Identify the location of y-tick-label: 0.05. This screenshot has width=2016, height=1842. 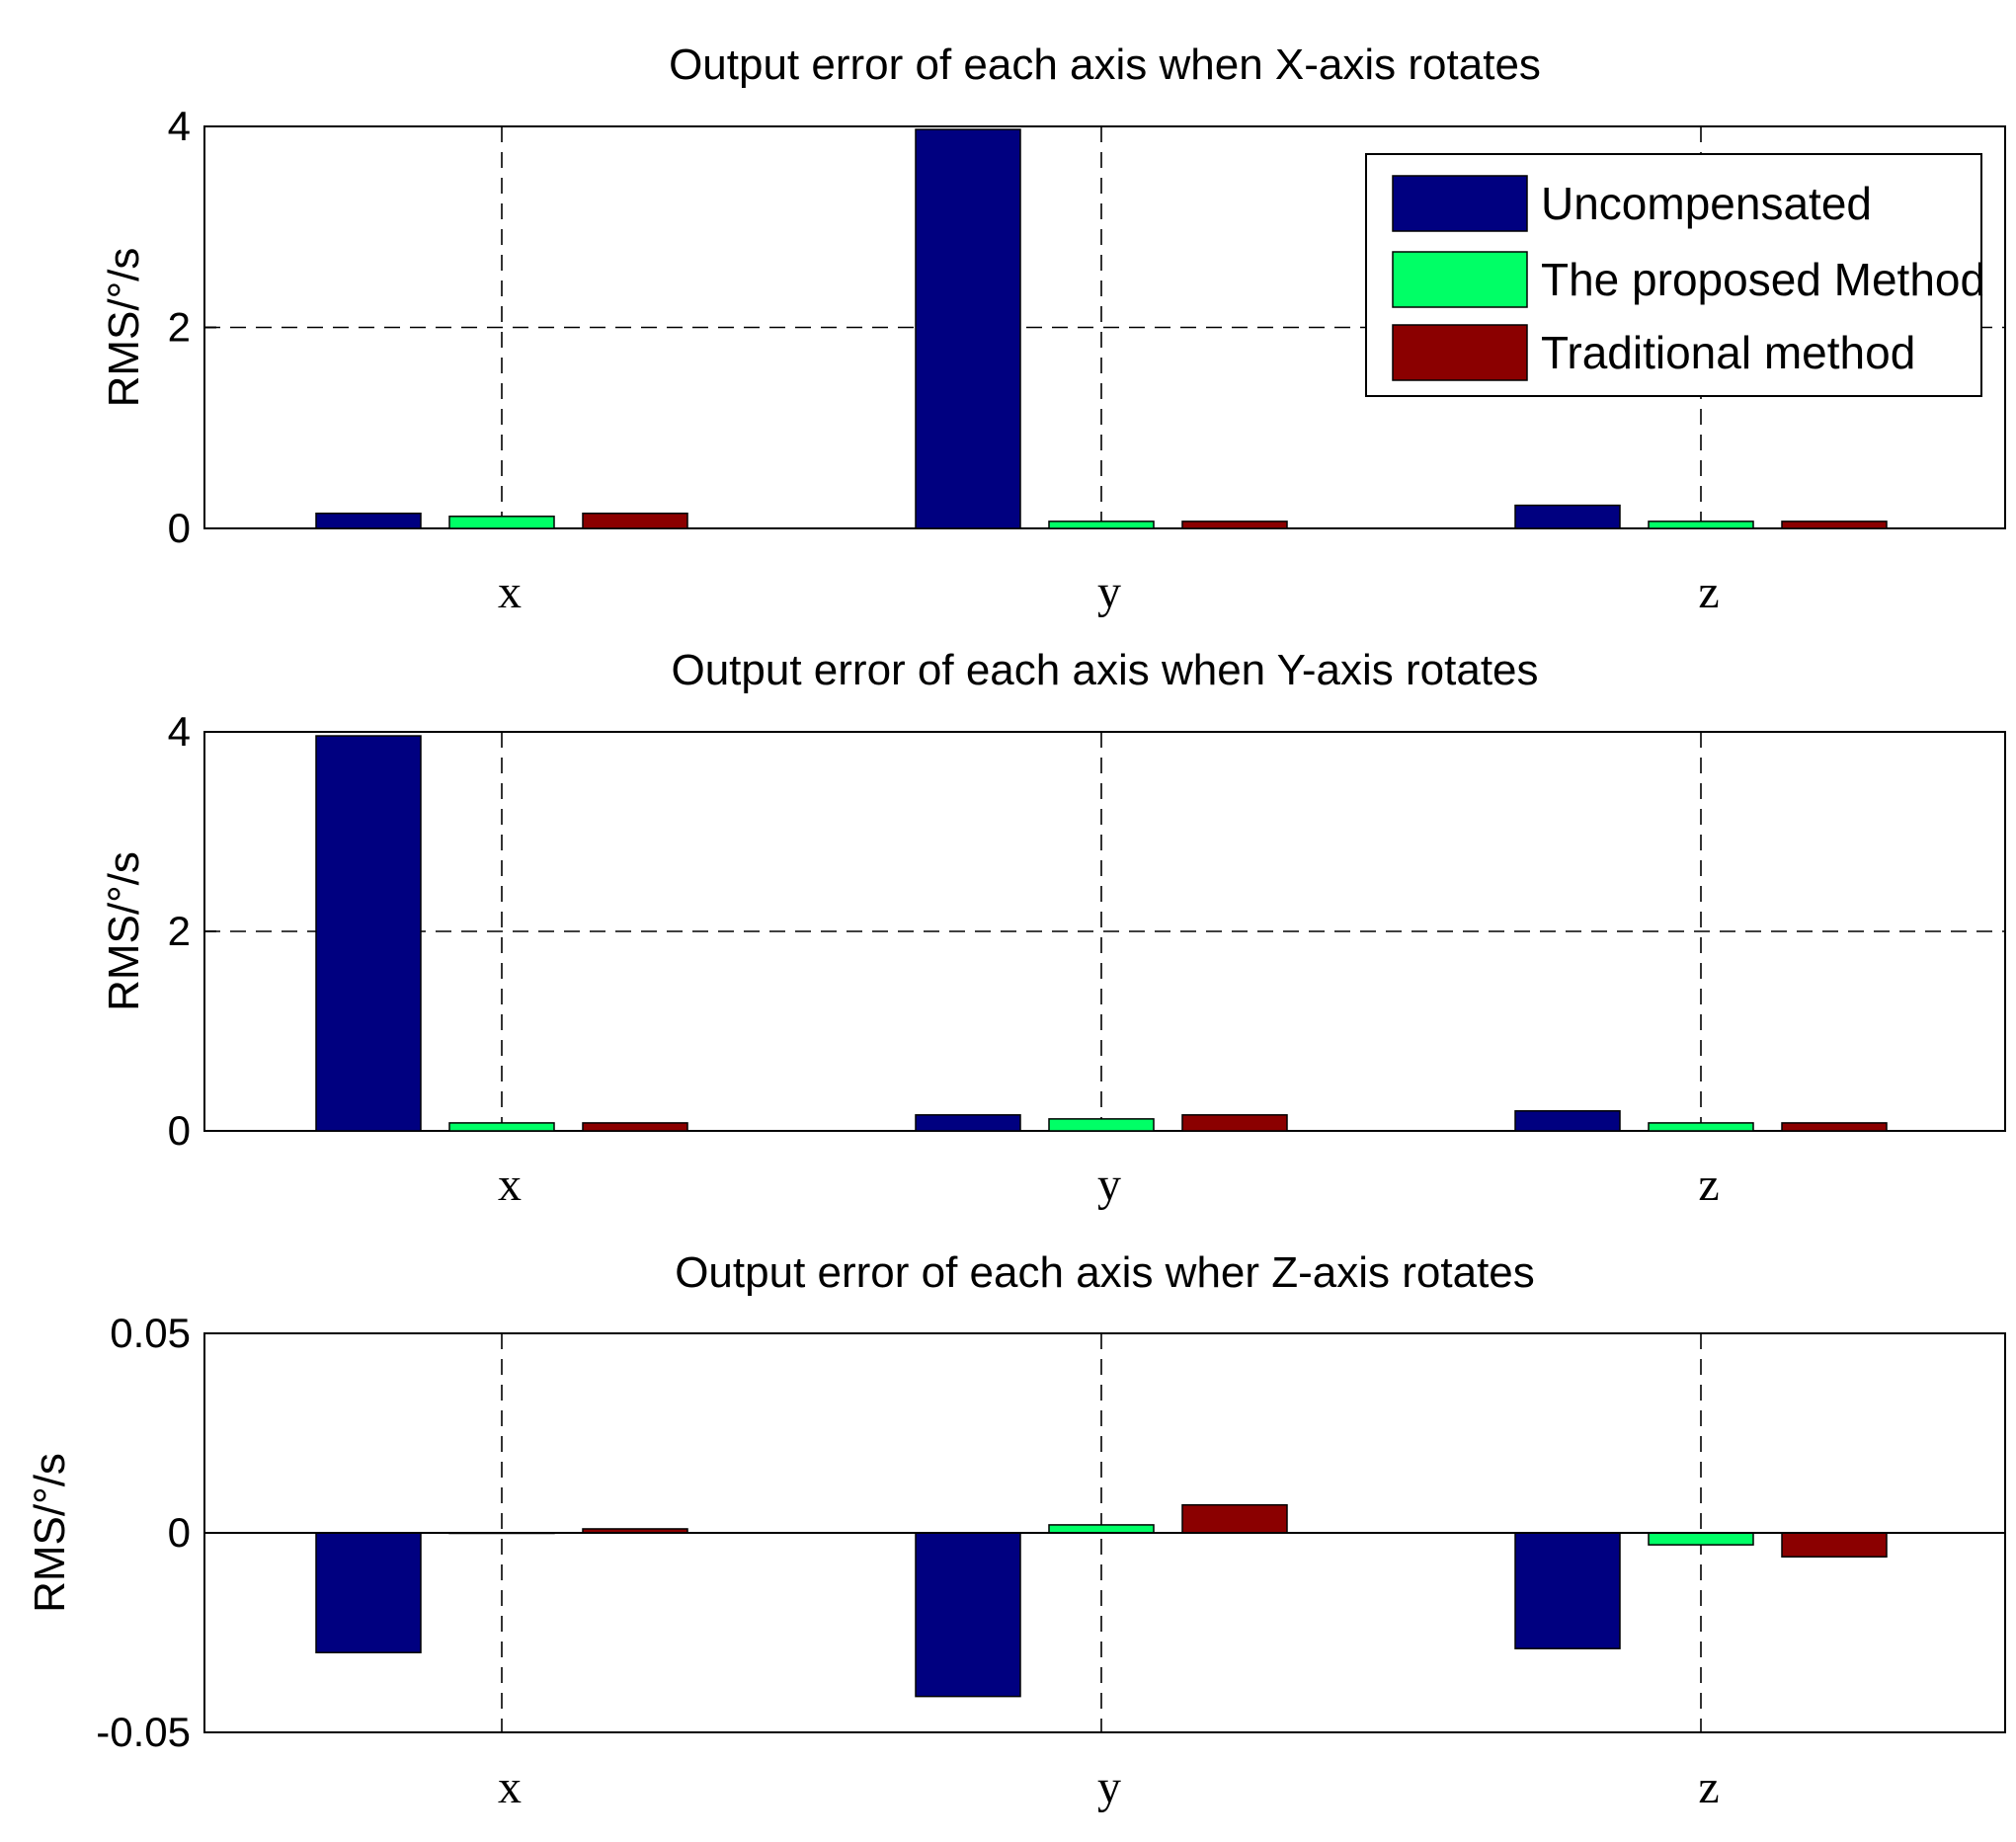
(150, 1333).